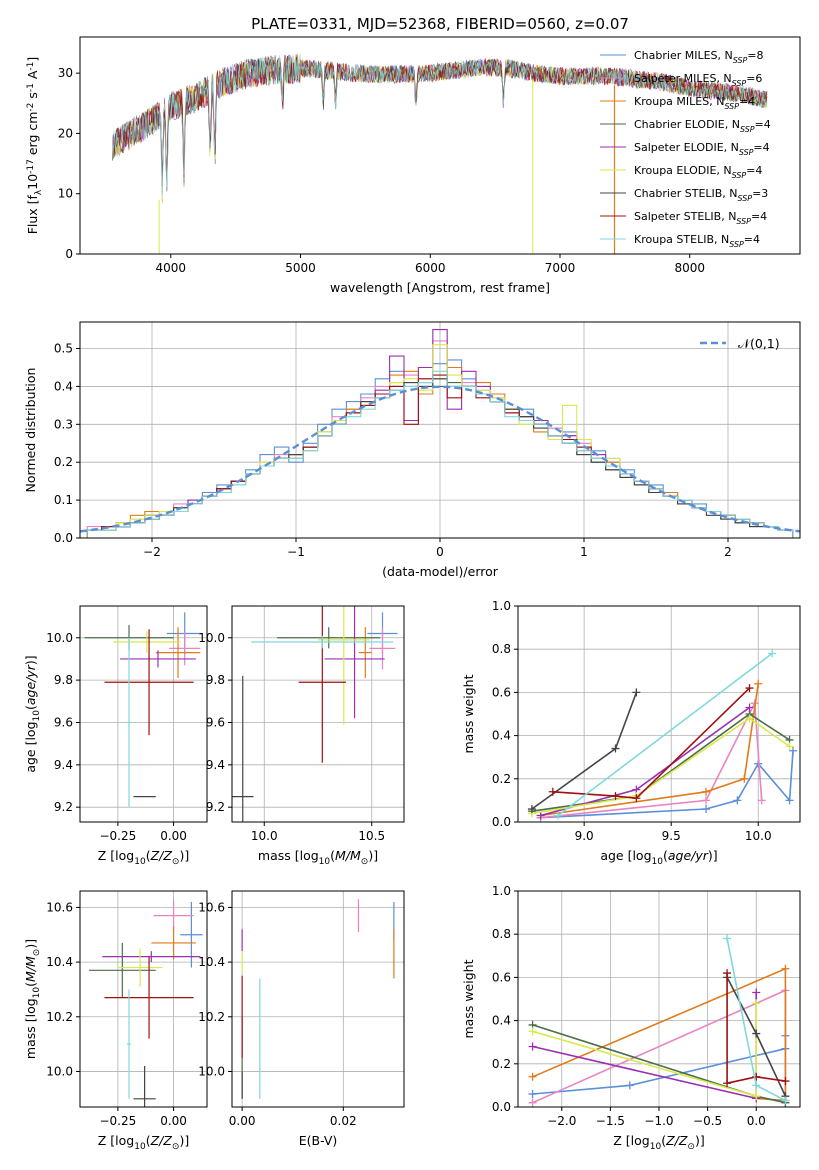 This screenshot has width=819, height=1170. I want to click on legend-entry: Chabrier ELODIE, NSSP=4, so click(702, 126).